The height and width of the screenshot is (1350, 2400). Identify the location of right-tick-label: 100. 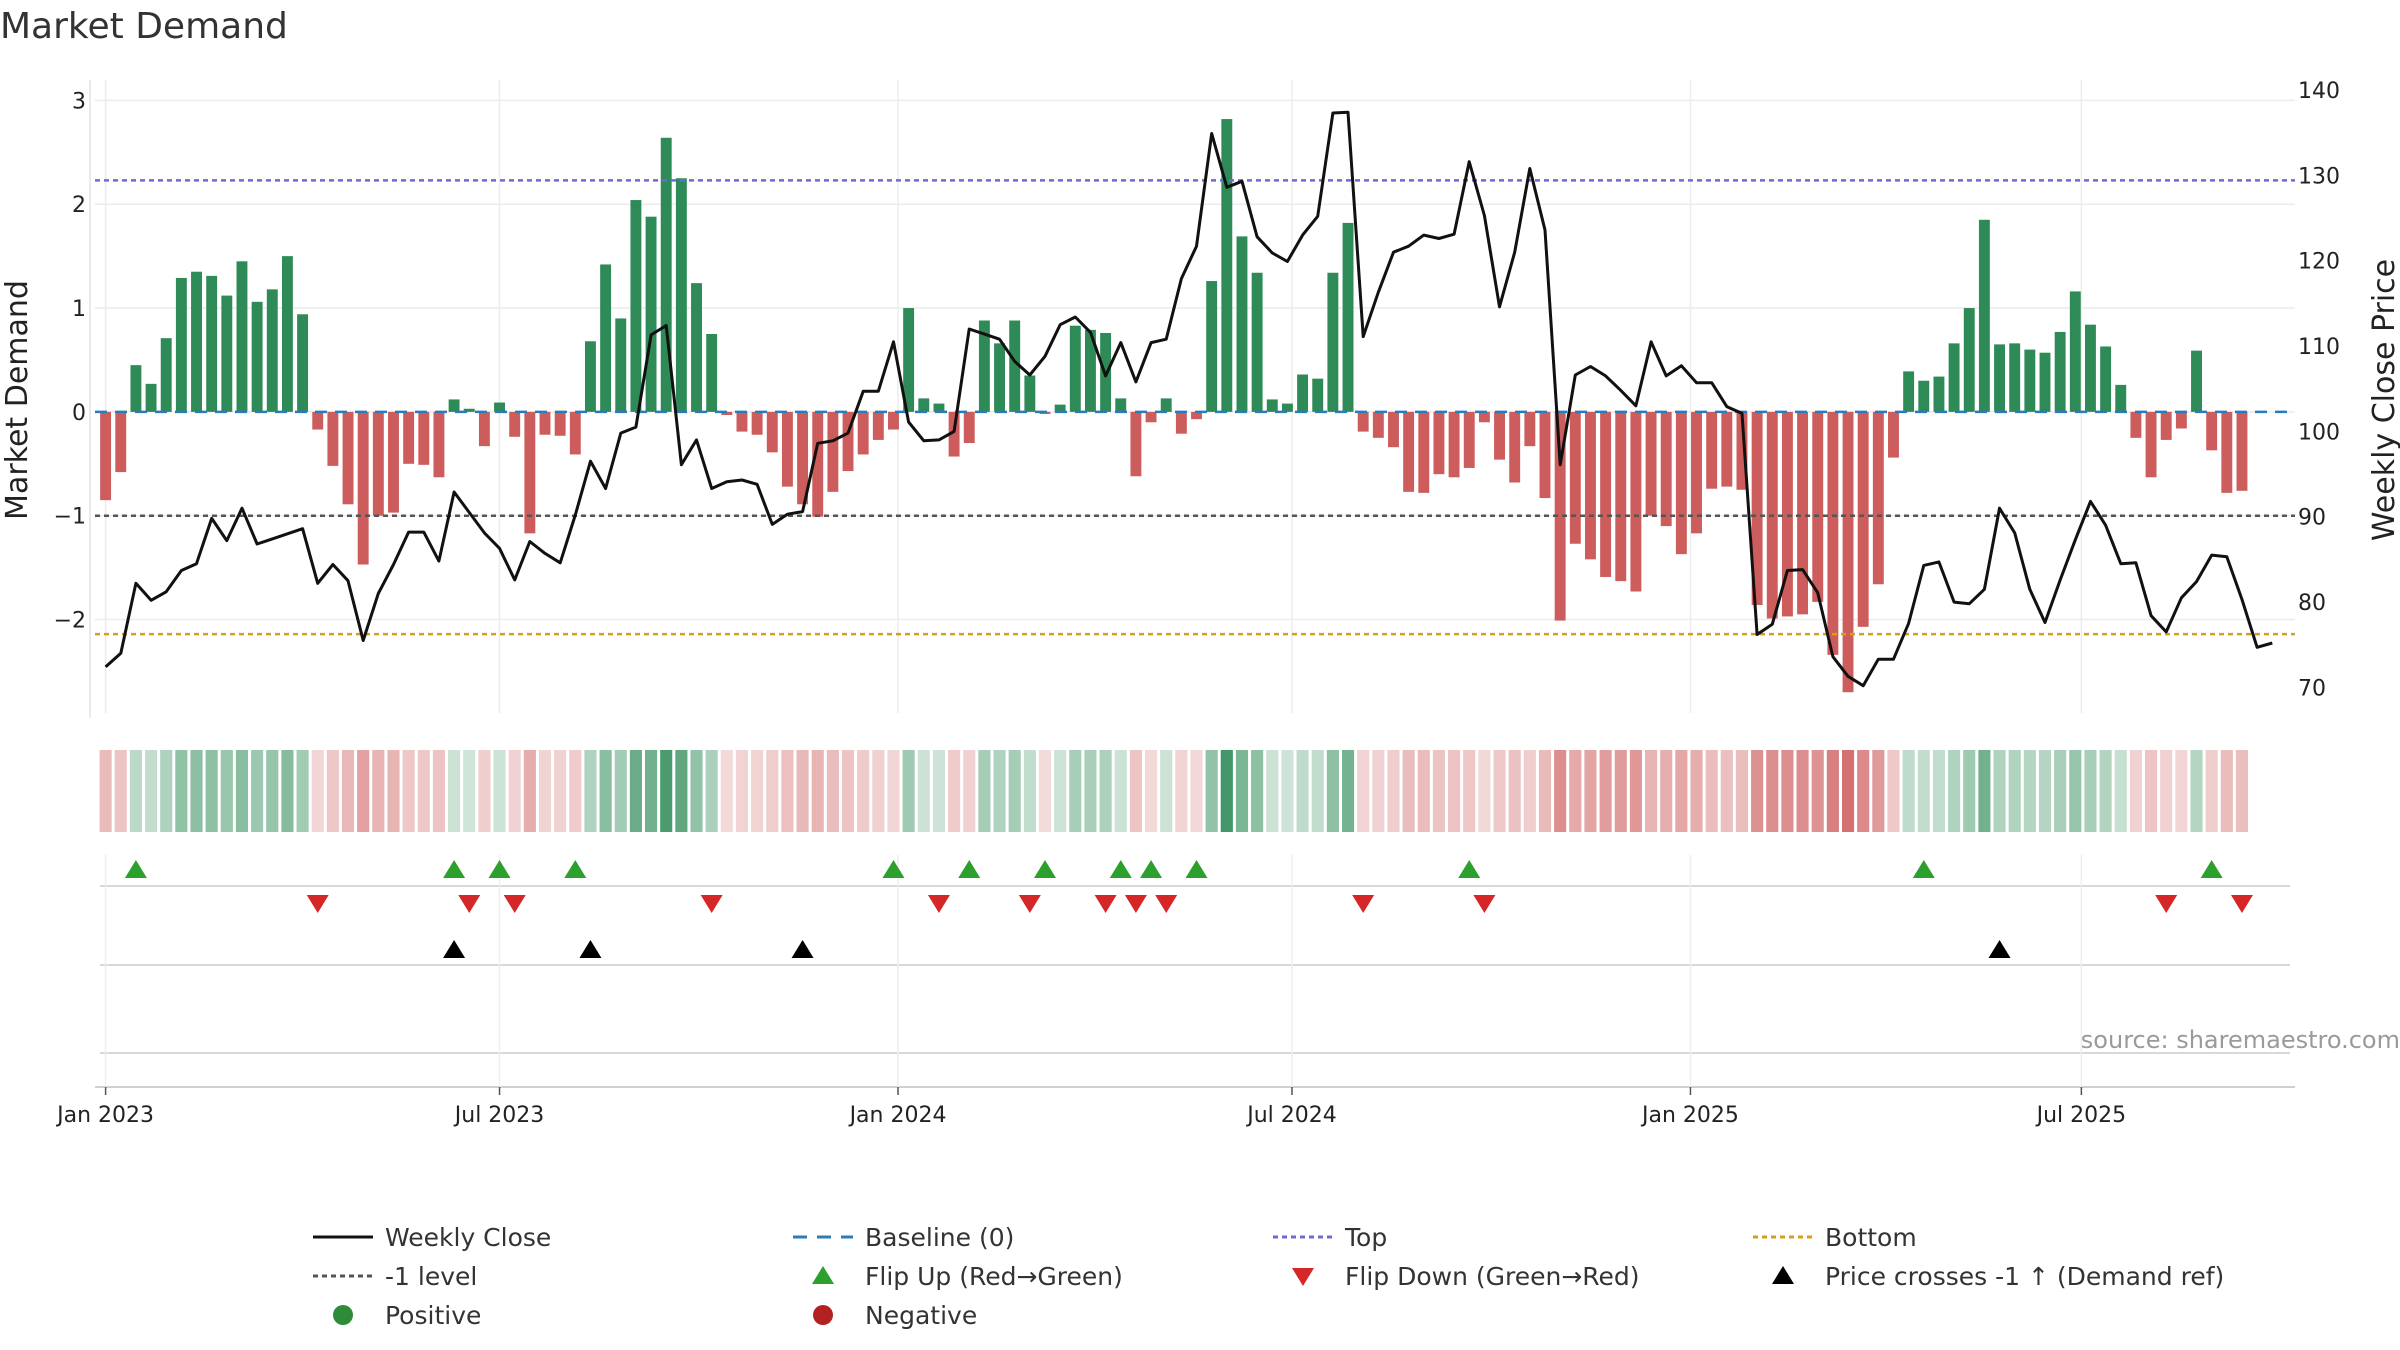
(2319, 432).